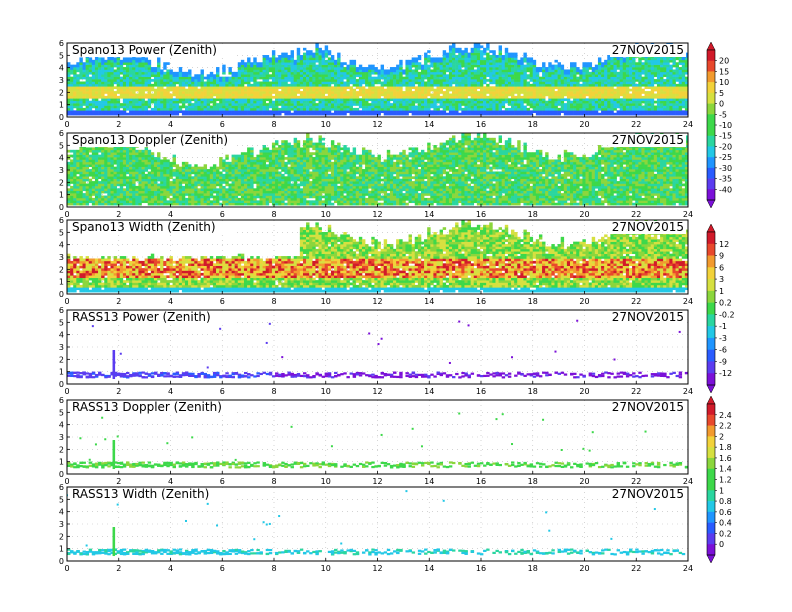  Describe the element at coordinates (648, 50) in the screenshot. I see `date-box` at that location.